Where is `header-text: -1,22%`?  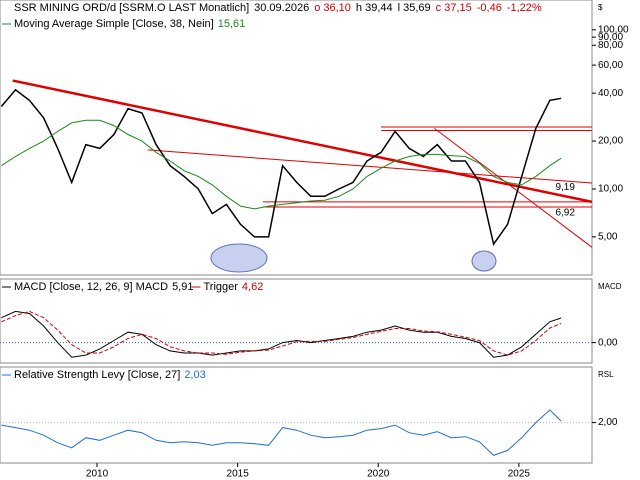
header-text: -1,22% is located at coordinates (524, 8).